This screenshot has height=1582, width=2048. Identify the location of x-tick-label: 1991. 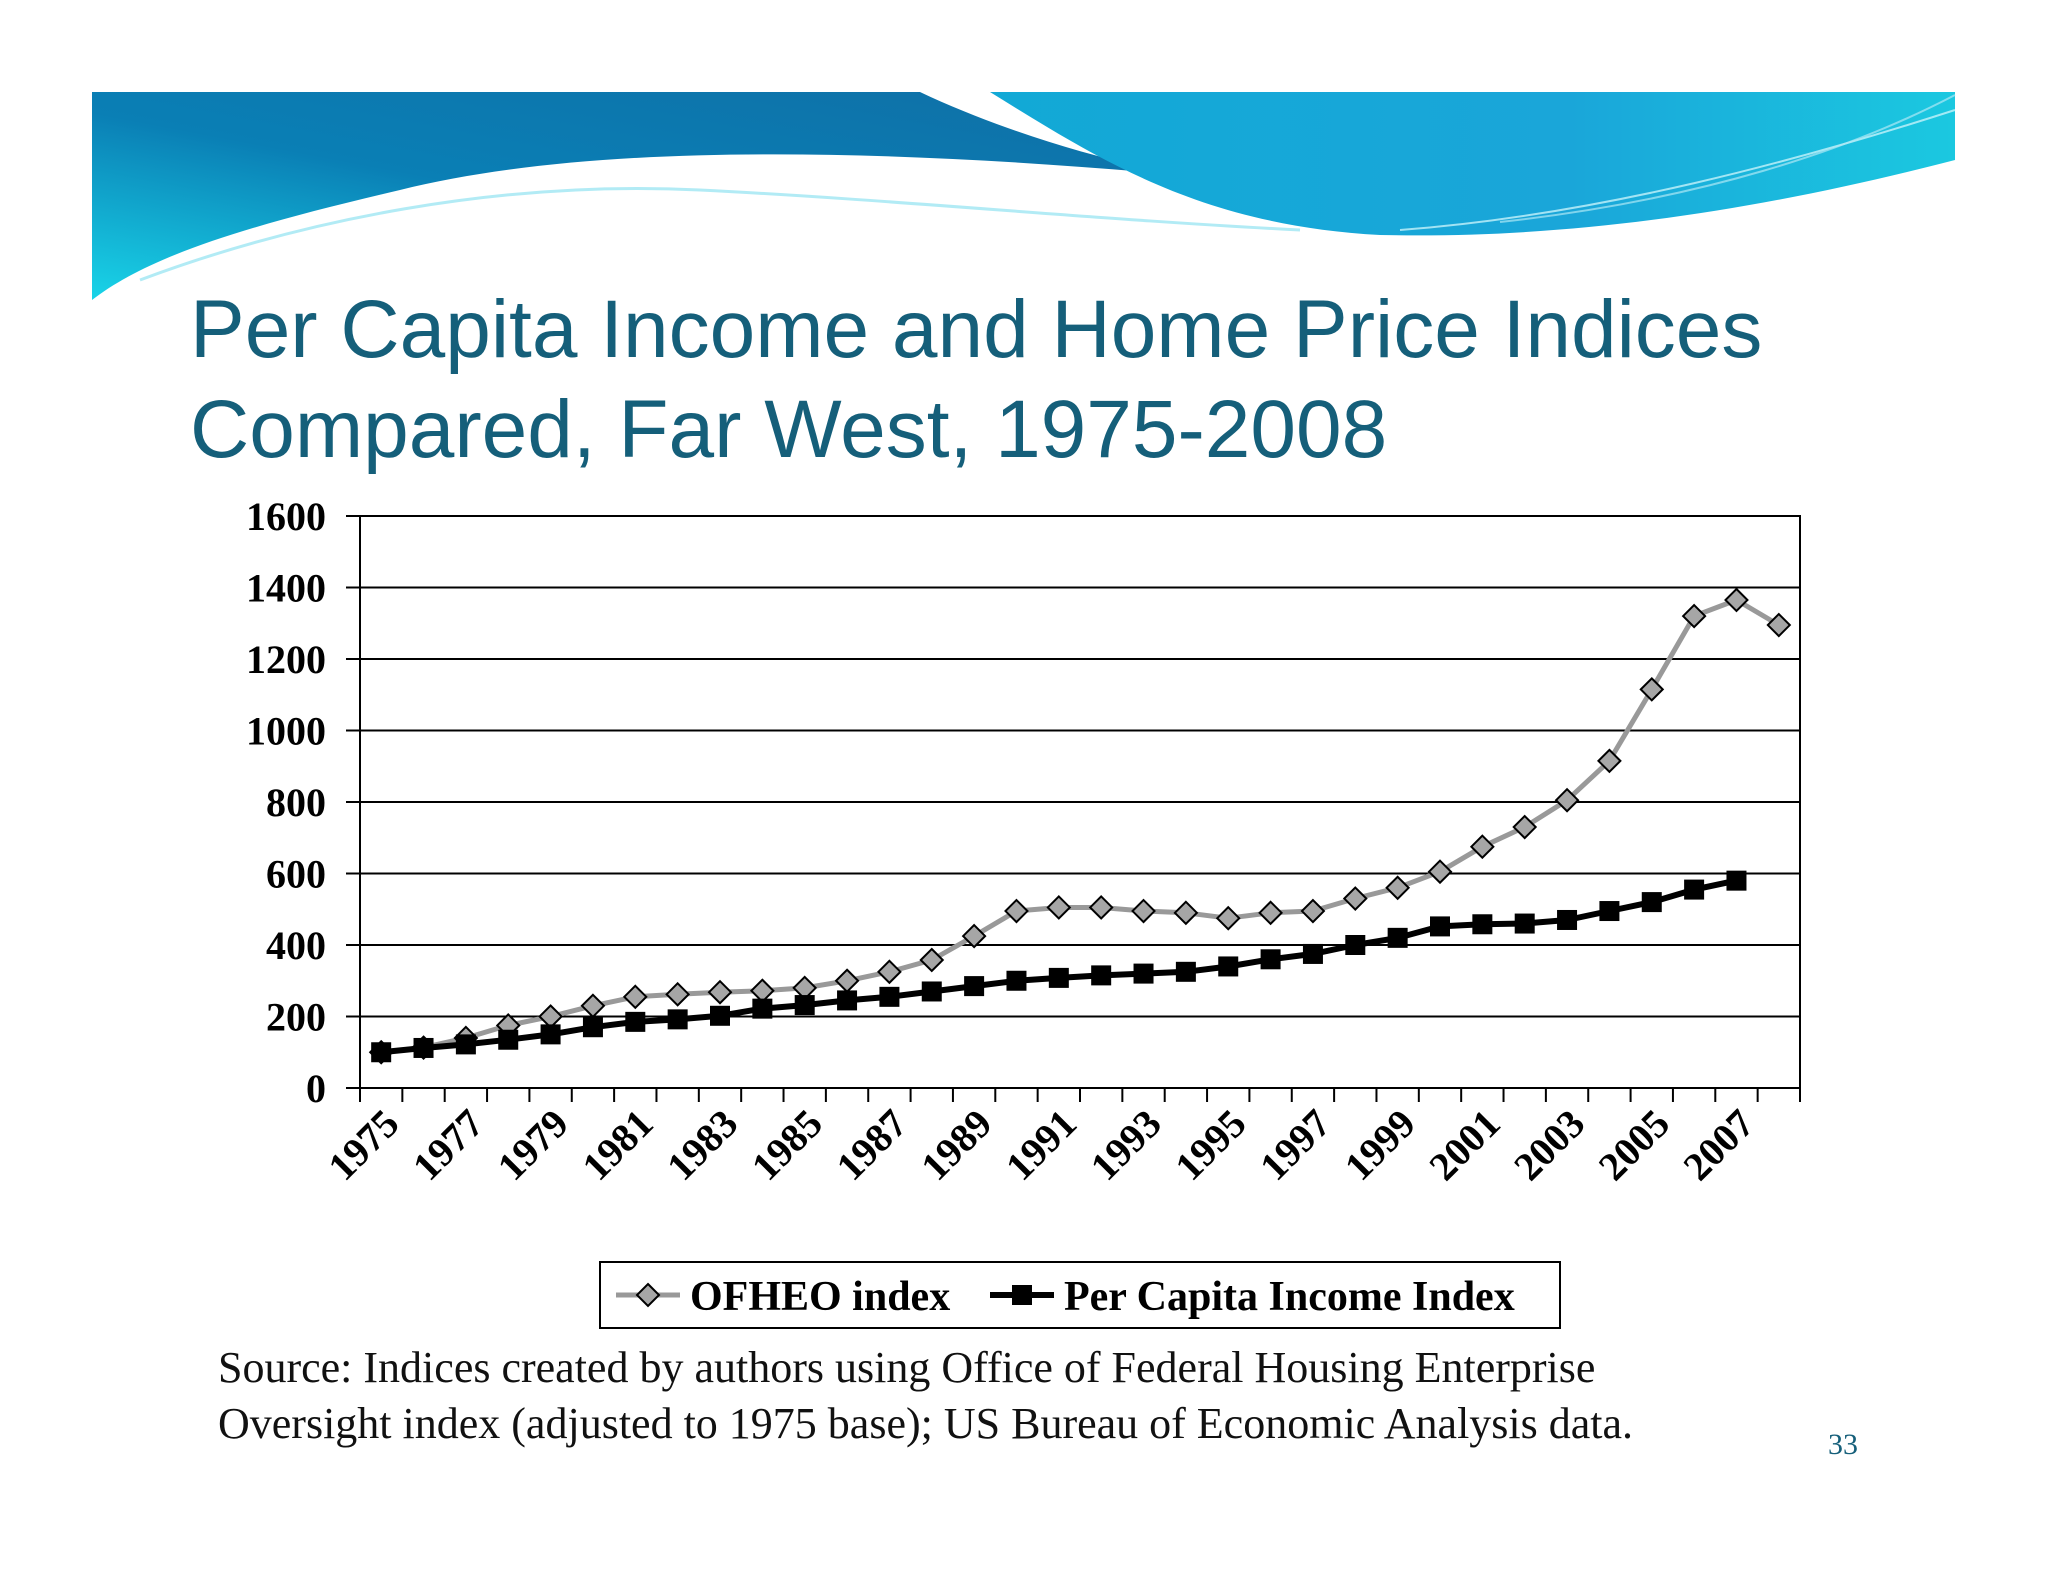
(1041, 1145).